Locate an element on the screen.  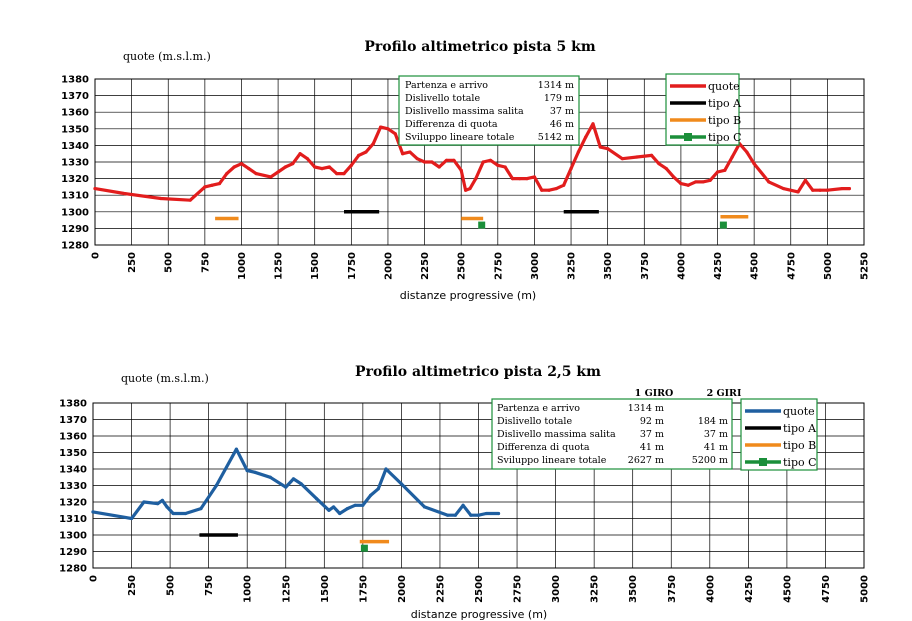
y-tick-label: 1350 is located at coordinates (73, 453).